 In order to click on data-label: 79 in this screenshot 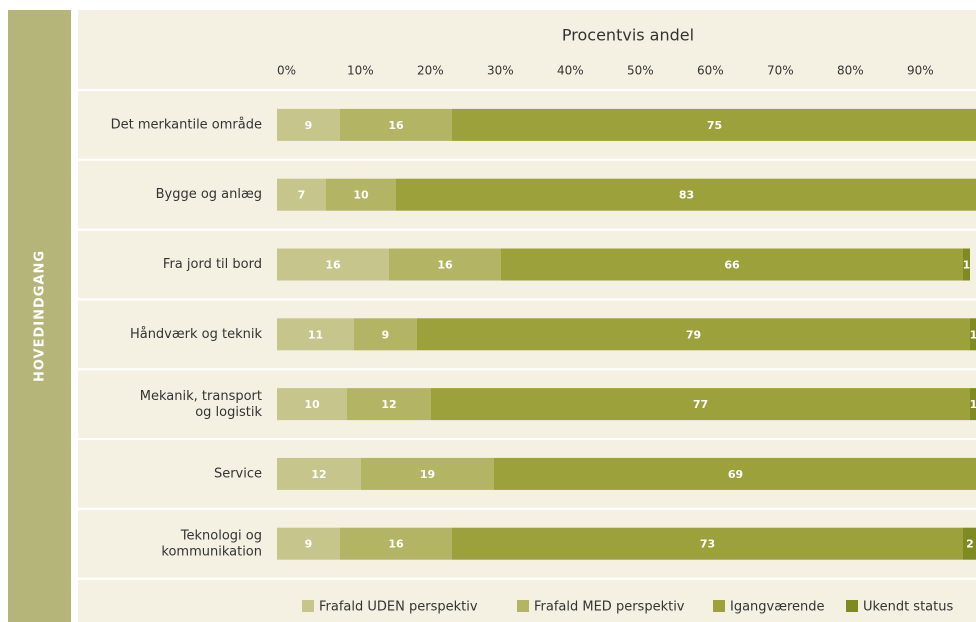, I will do `click(693, 334)`.